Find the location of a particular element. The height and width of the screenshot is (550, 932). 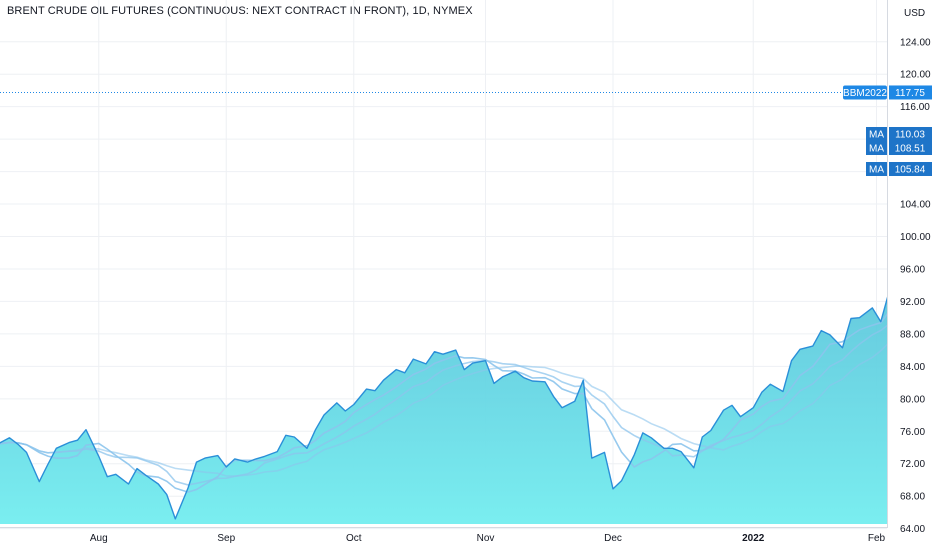

symbol-tag-text: BBM2022 is located at coordinates (865, 93).